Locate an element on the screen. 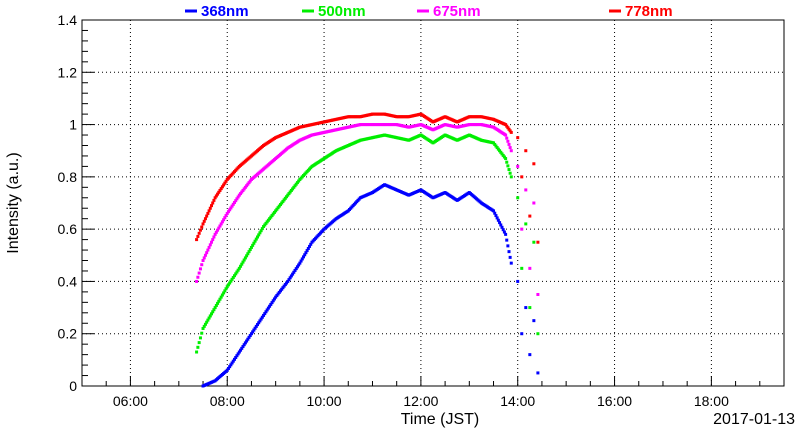 The width and height of the screenshot is (800, 434). y-tick-label: 1.2 is located at coordinates (68, 72).